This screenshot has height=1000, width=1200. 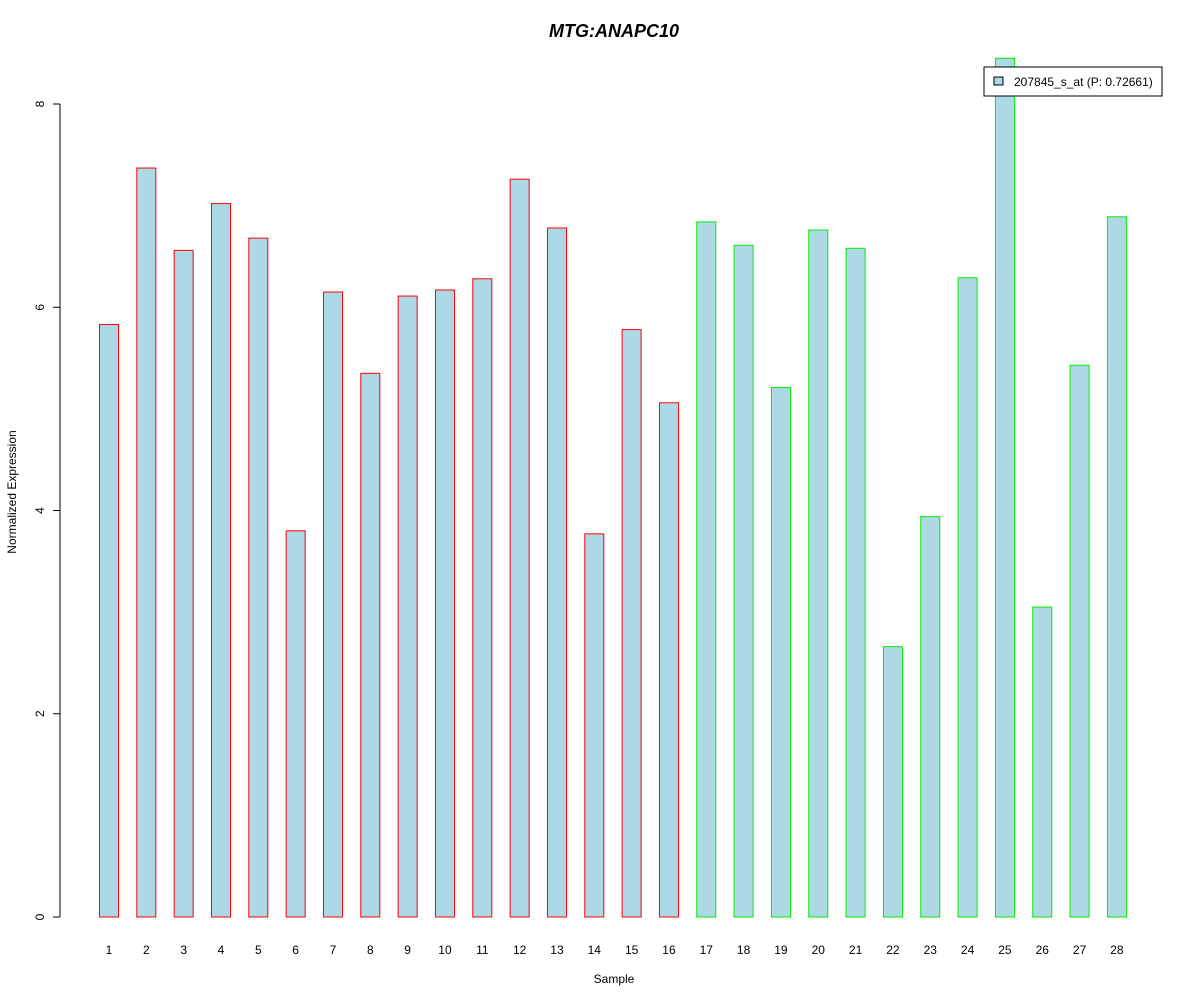 What do you see at coordinates (1005, 950) in the screenshot?
I see `x-tick-label-25: 25` at bounding box center [1005, 950].